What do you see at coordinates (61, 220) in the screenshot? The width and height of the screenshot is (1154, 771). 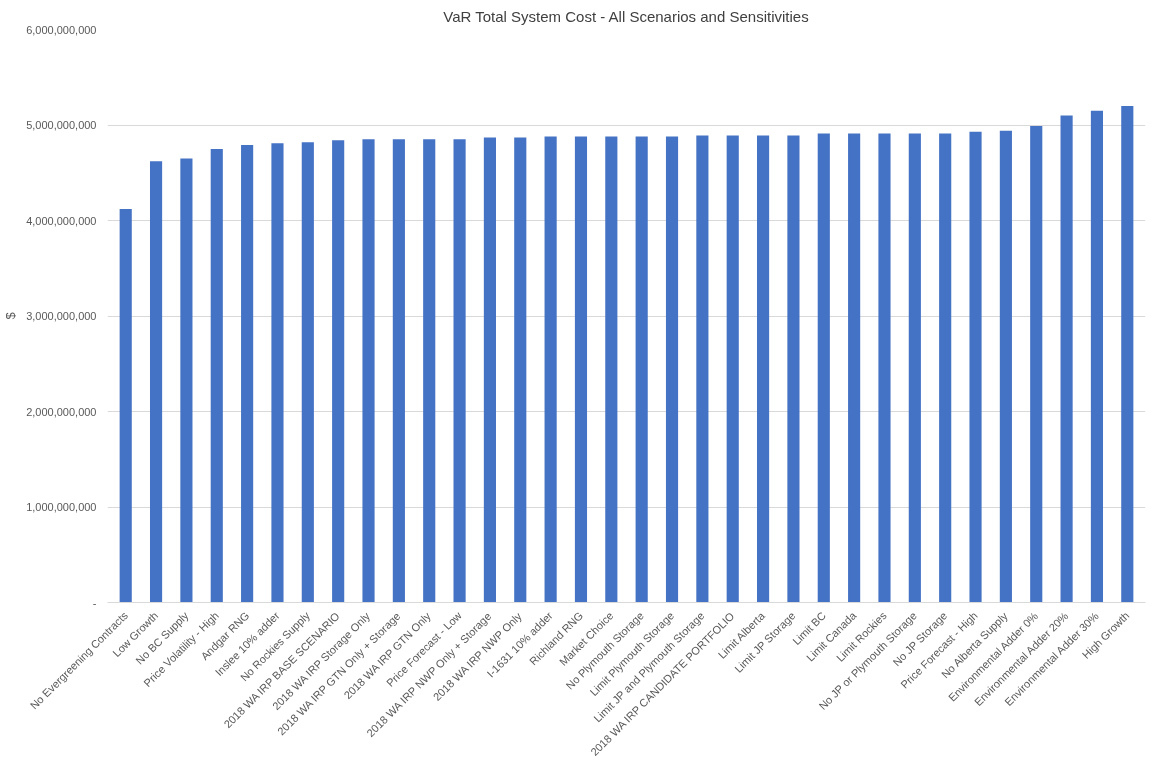 I see `y-tick-label: 4,000,000,000` at bounding box center [61, 220].